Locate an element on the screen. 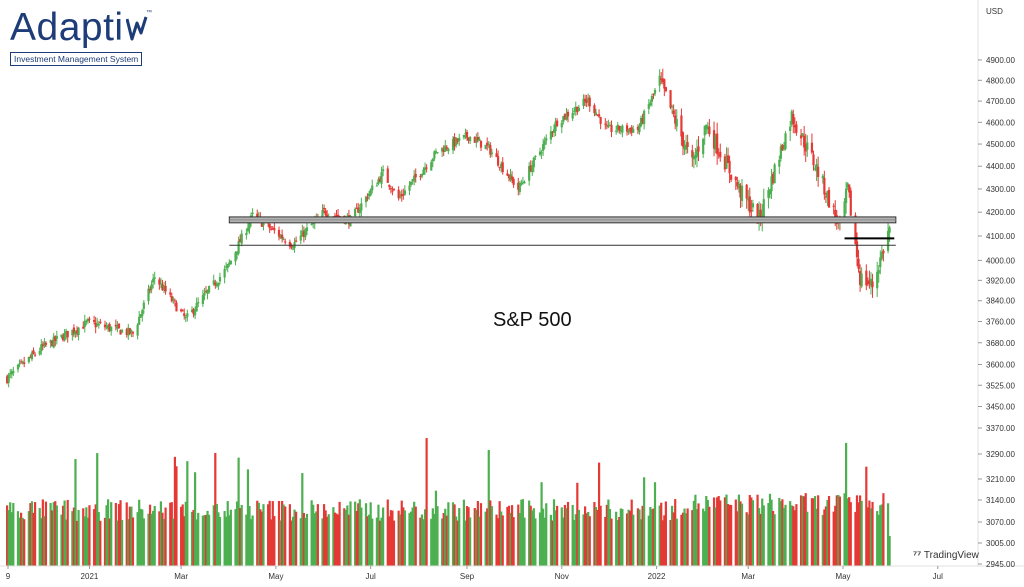 Image resolution: width=1024 pixels, height=587 pixels. tradingview-watermark: ⁷⁷ TradingView is located at coordinates (946, 555).